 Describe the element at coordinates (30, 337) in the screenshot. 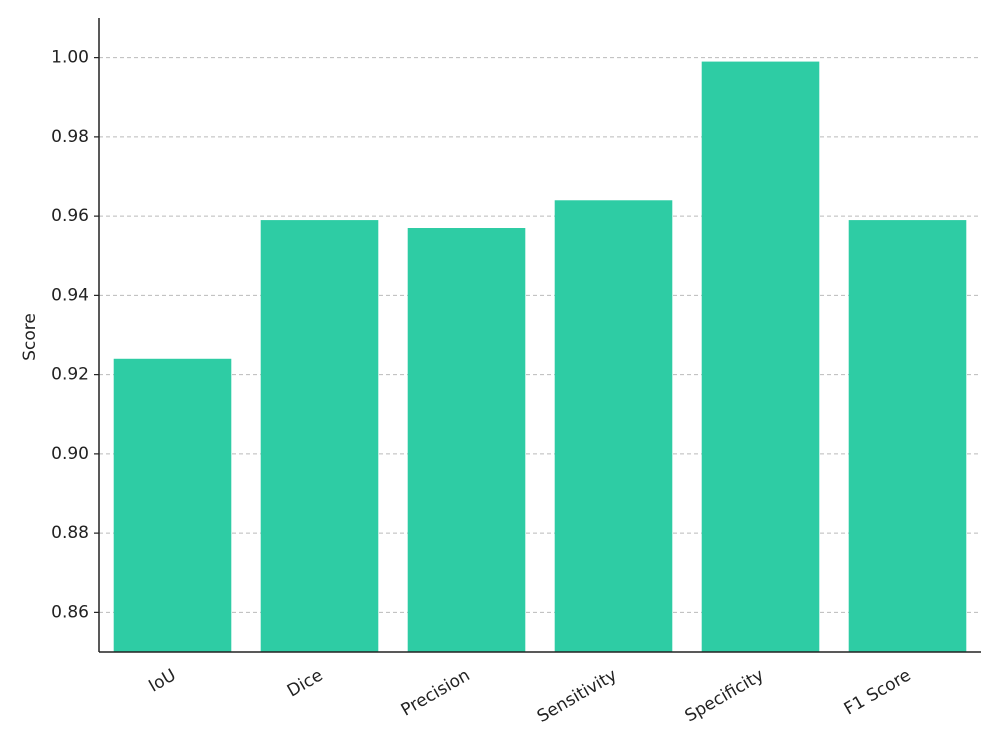

I see `y-axis-label: Score` at that location.